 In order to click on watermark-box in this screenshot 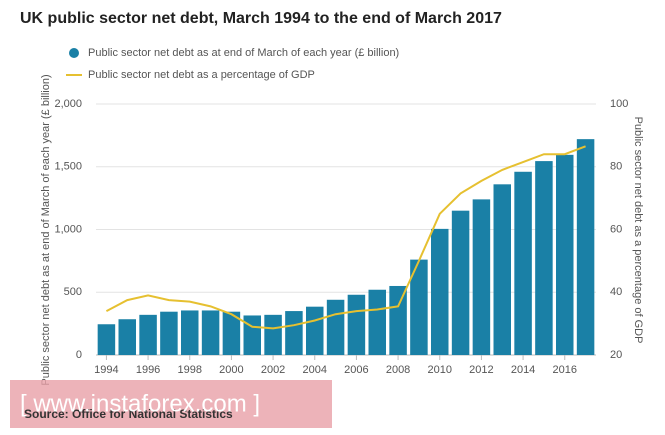, I will do `click(171, 404)`.